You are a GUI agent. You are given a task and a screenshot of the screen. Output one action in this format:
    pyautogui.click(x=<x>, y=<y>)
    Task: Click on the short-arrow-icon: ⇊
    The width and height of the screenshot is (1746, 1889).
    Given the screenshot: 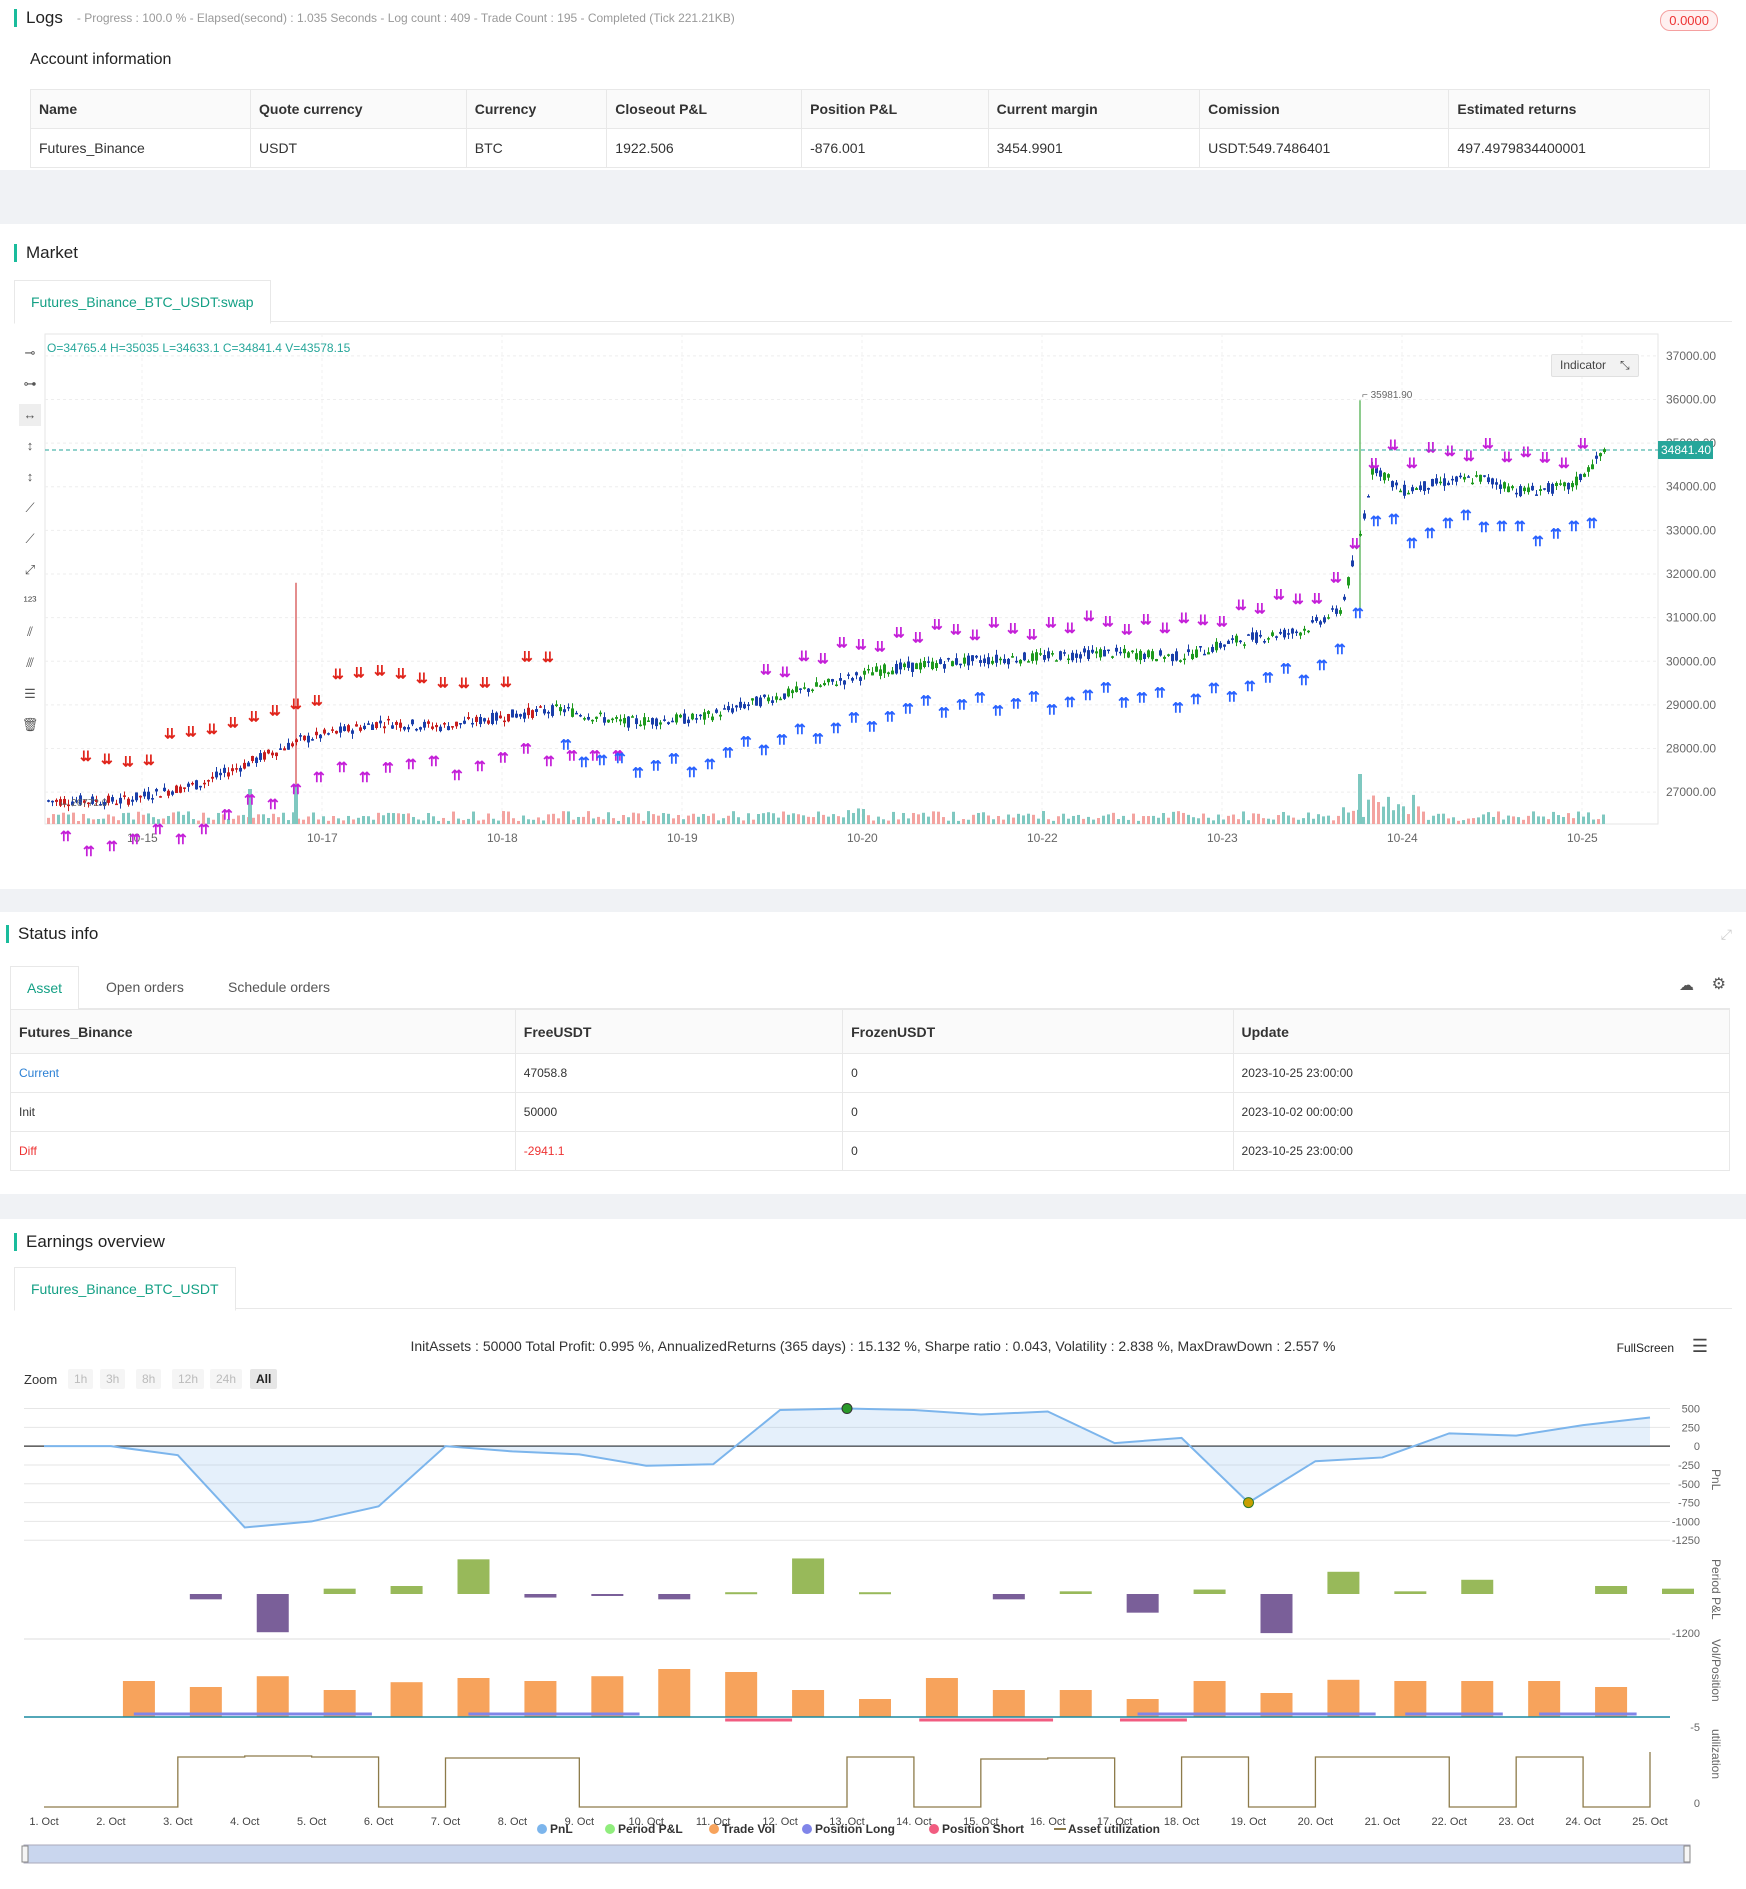 What is the action you would take?
    pyautogui.click(x=191, y=732)
    